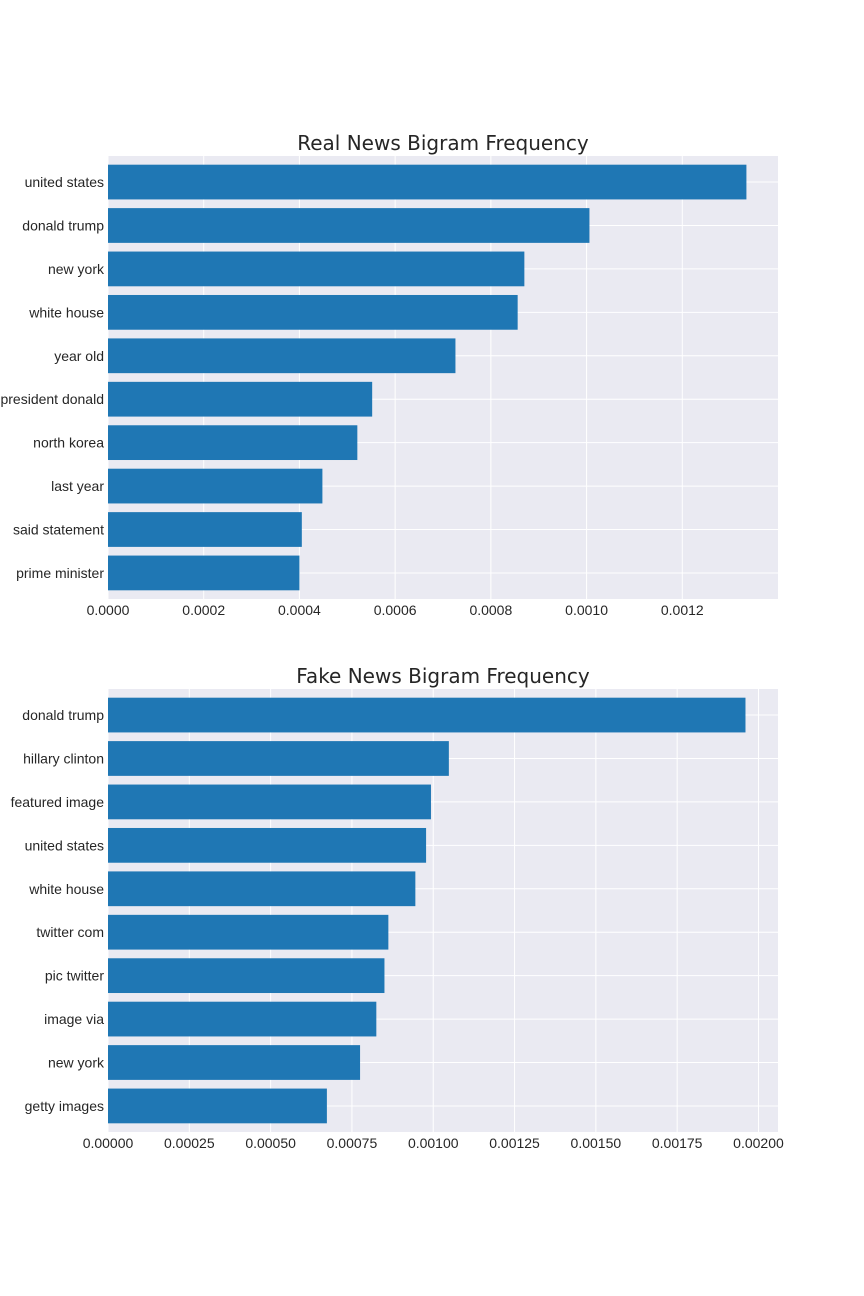  Describe the element at coordinates (278, 758) in the screenshot. I see `bar-hillary-clinton` at that location.